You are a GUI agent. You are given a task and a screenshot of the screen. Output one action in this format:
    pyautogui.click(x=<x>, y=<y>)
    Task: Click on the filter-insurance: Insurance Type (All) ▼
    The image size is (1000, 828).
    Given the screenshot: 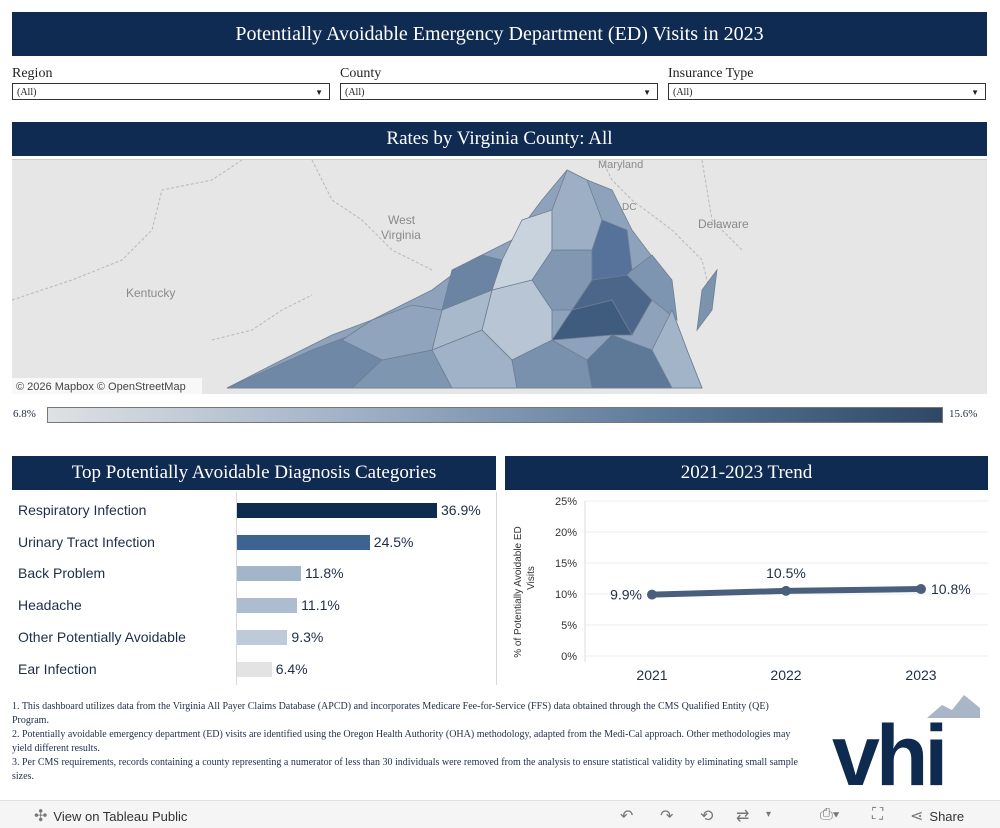 What is the action you would take?
    pyautogui.click(x=827, y=83)
    